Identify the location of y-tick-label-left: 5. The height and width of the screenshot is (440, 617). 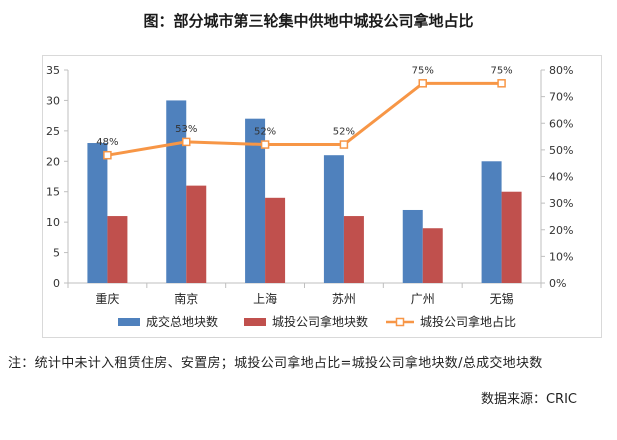
(56, 253).